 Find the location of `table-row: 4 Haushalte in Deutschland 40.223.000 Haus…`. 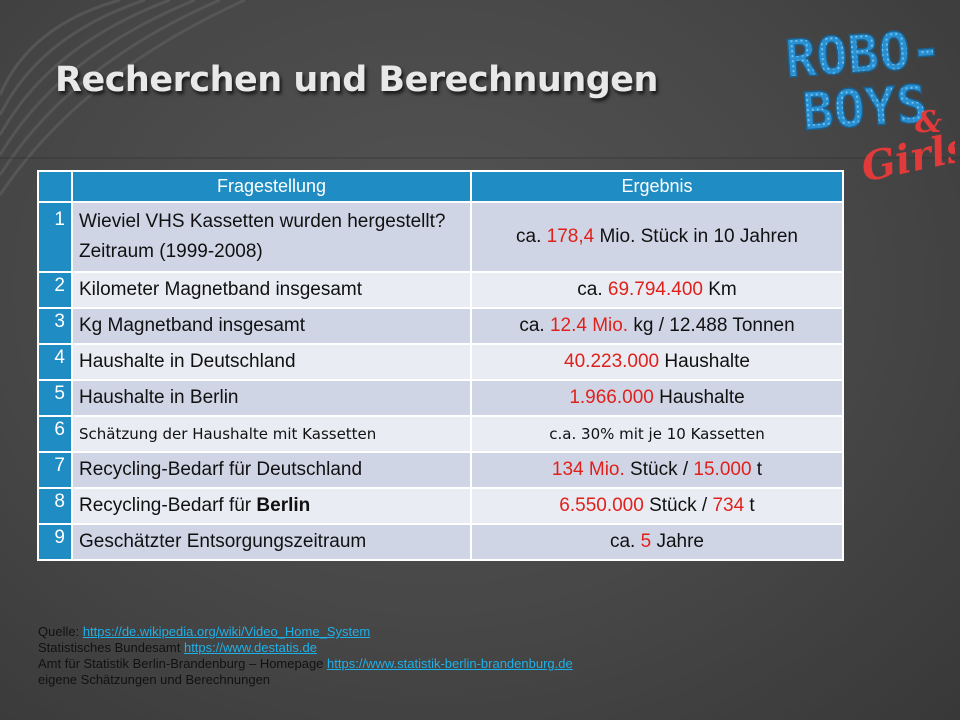

table-row: 4 Haushalte in Deutschland 40.223.000 Haus… is located at coordinates (440, 362).